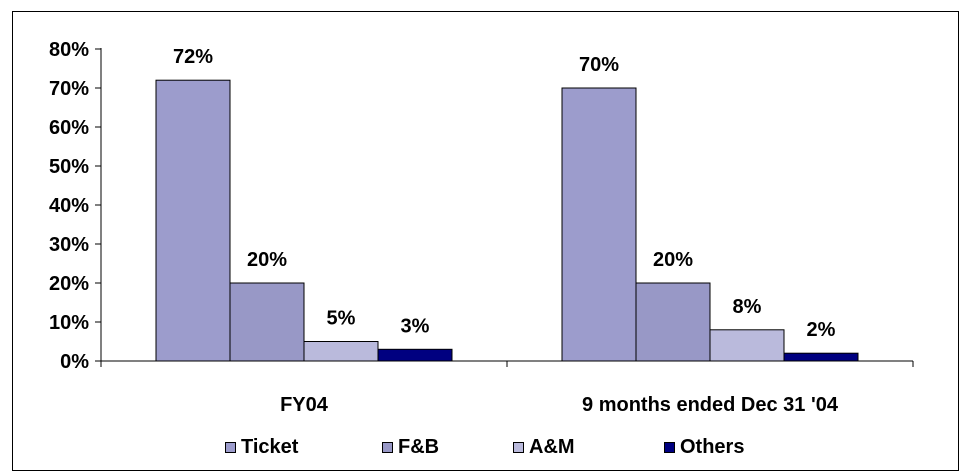  Describe the element at coordinates (415, 355) in the screenshot. I see `bar-others-fy04` at that location.